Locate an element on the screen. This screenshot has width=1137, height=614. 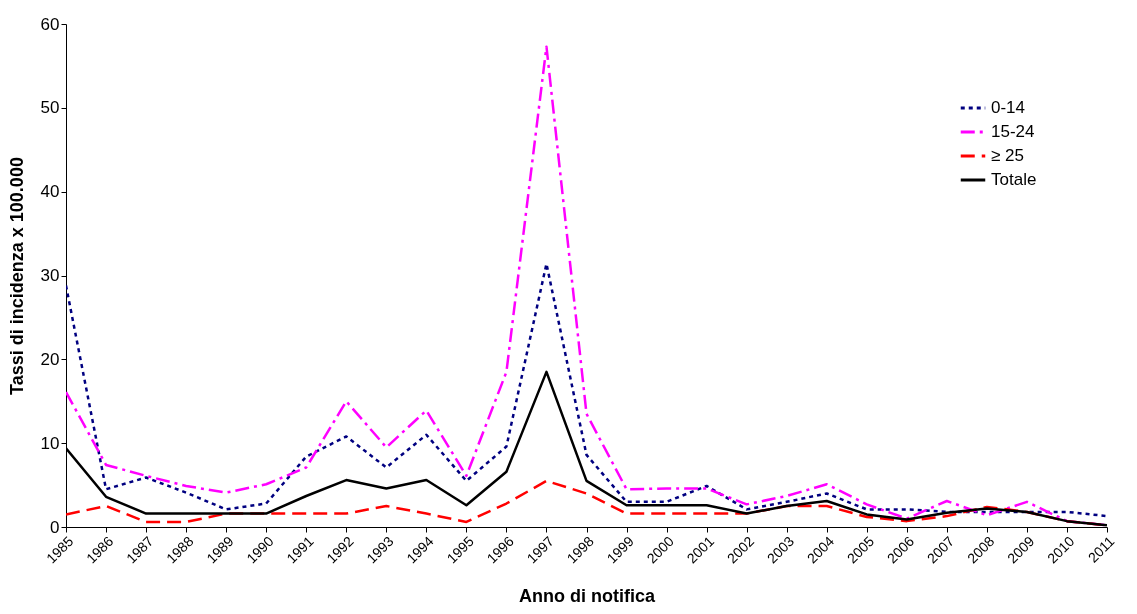
legend-label: ≥ 25 is located at coordinates (1007, 155).